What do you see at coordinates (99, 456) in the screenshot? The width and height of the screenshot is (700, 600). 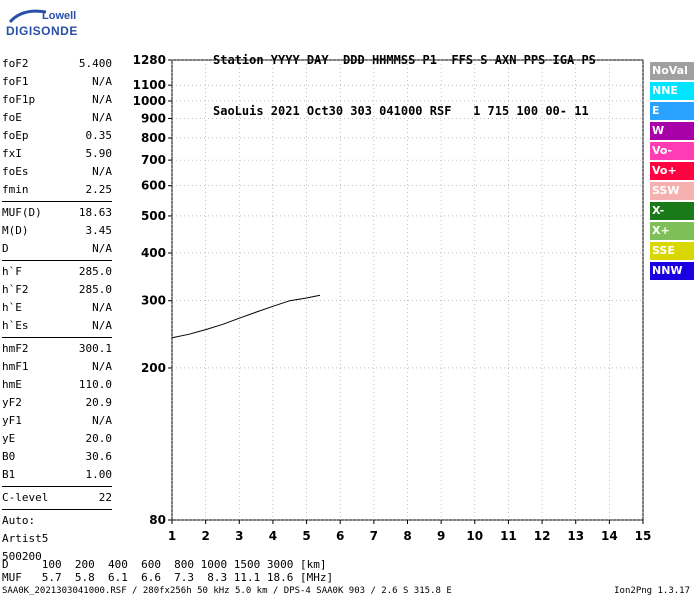 I see `param-value: 30.6` at bounding box center [99, 456].